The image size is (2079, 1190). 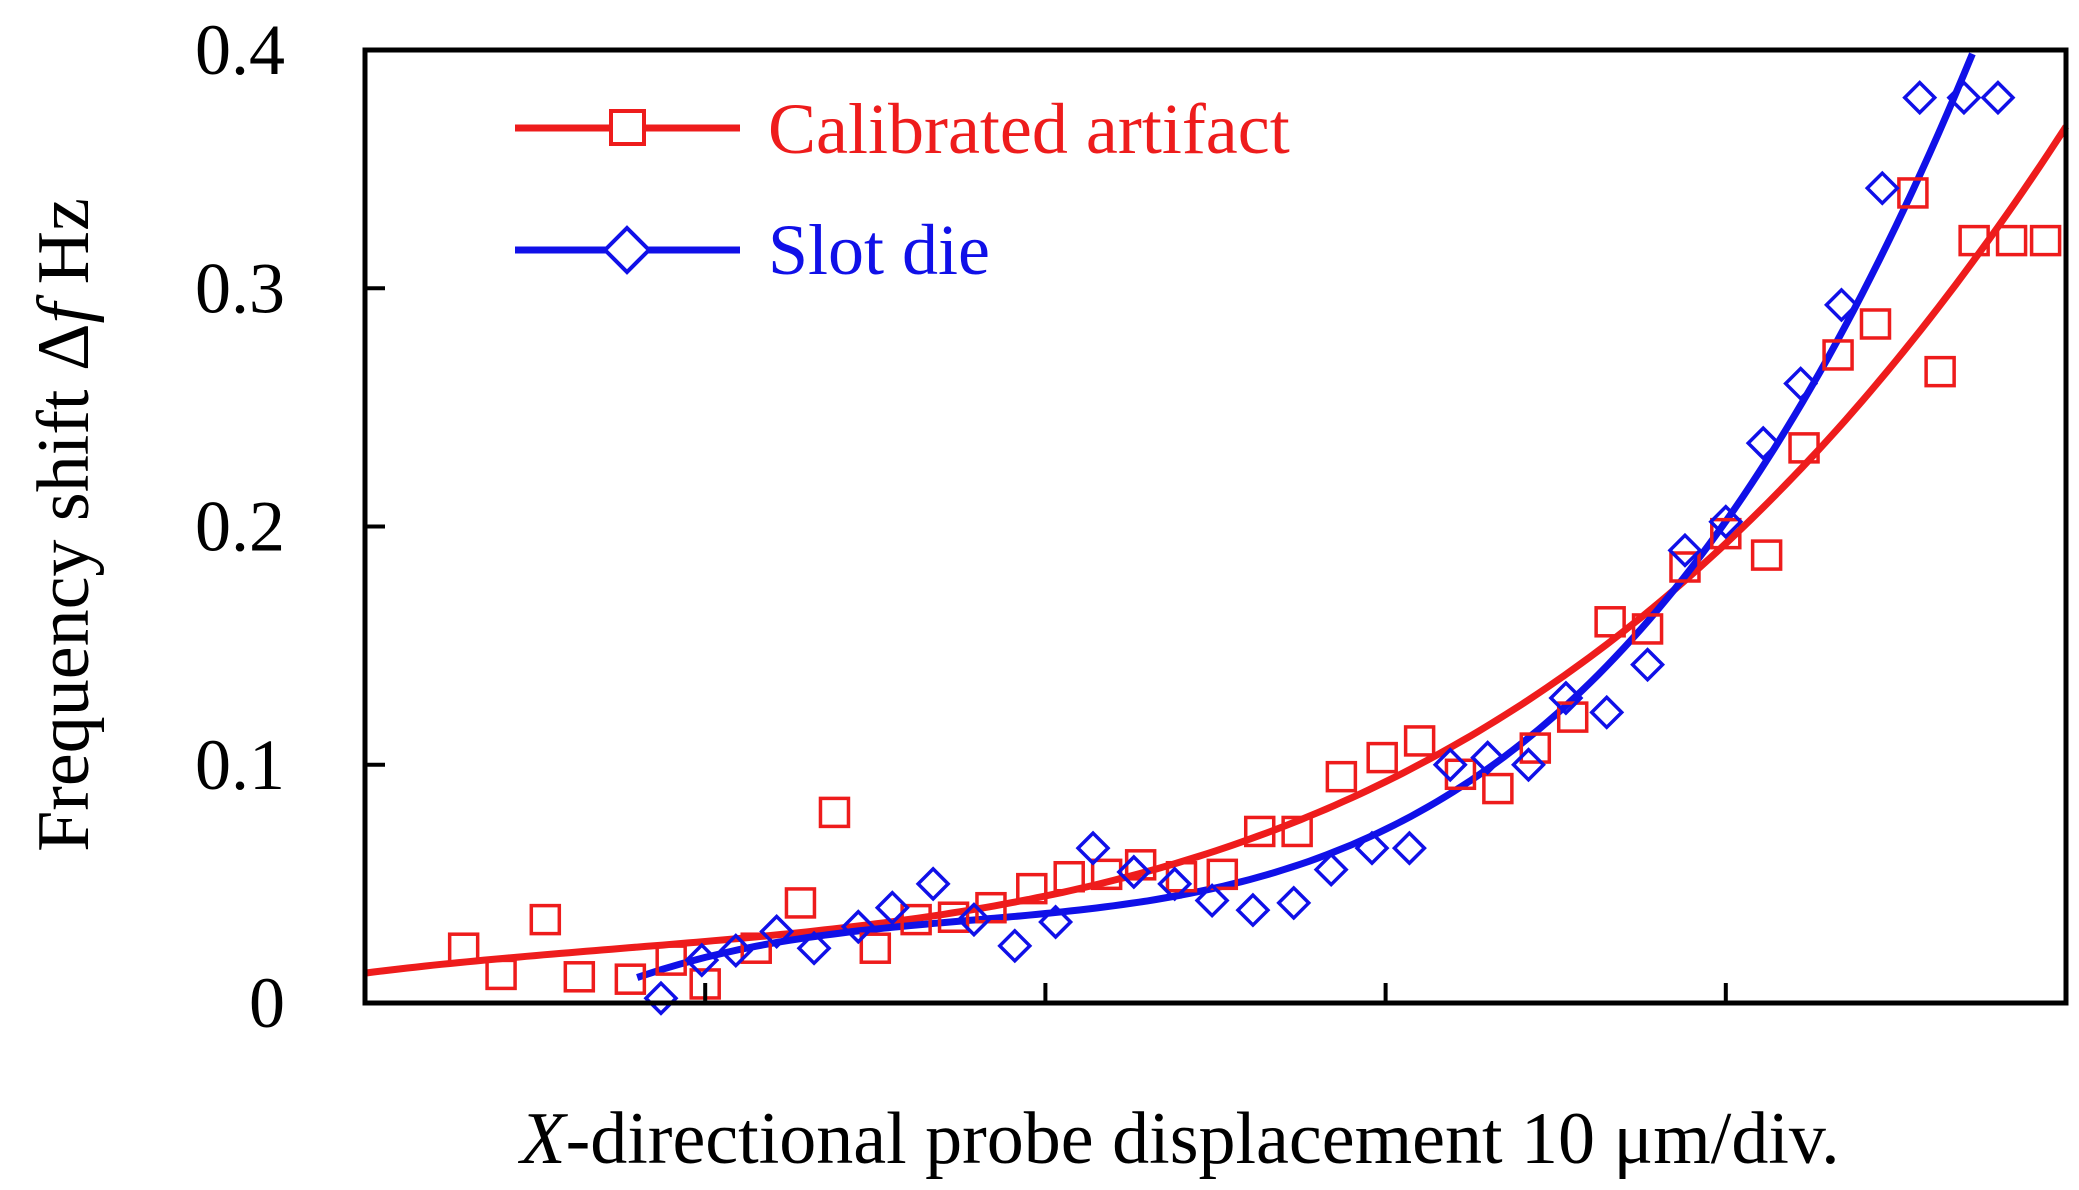 What do you see at coordinates (240, 765) in the screenshot?
I see `y-tick-label: 0.1` at bounding box center [240, 765].